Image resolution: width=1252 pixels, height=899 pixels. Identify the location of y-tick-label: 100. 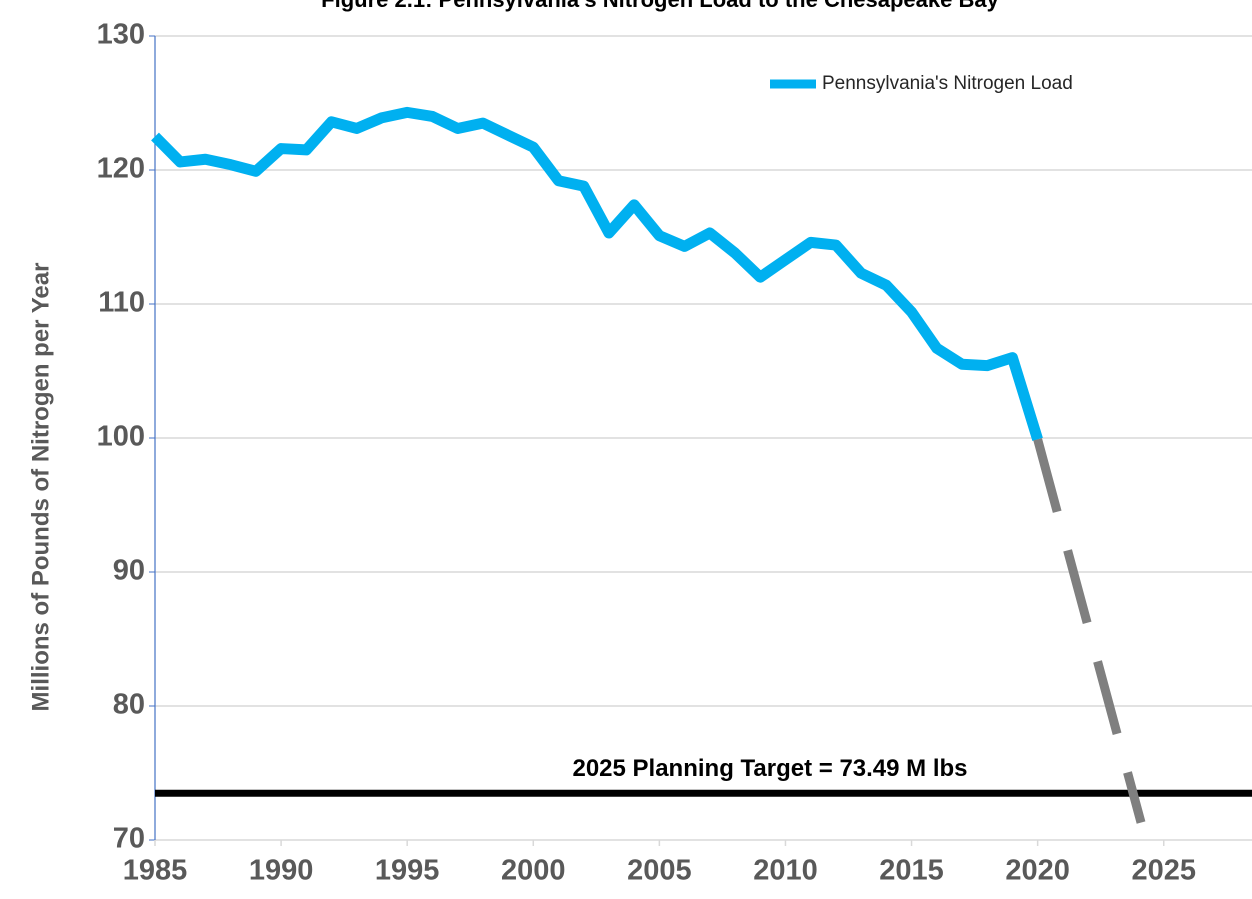
(121, 437).